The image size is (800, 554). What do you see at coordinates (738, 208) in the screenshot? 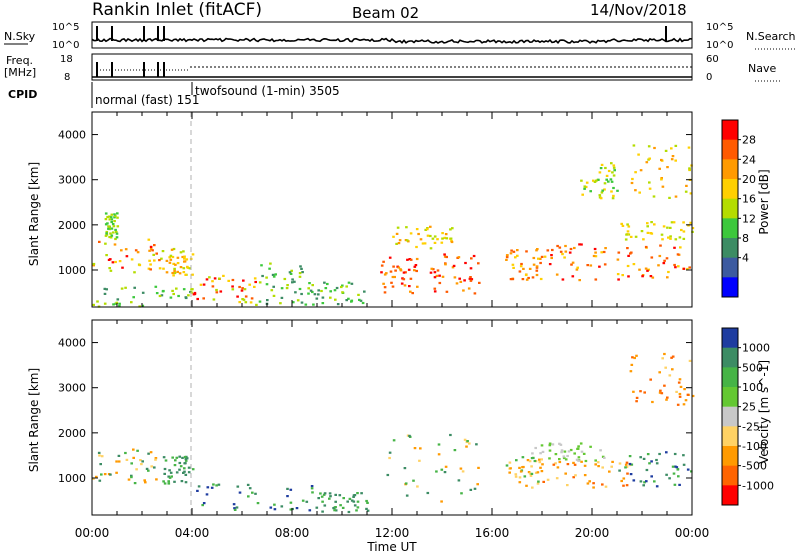
I see `power-colorbar: 28 24 20 16 12 8 4` at bounding box center [738, 208].